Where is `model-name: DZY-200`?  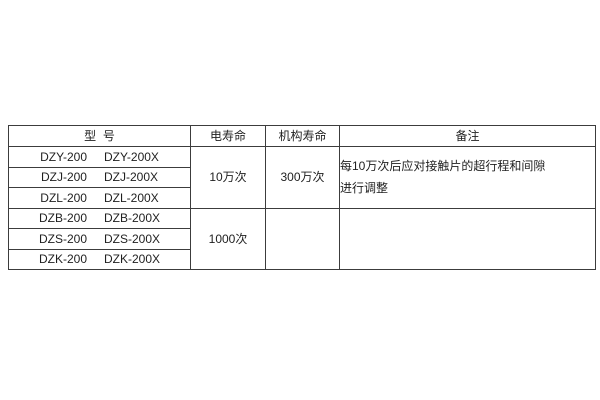
model-name: DZY-200 is located at coordinates (63, 156).